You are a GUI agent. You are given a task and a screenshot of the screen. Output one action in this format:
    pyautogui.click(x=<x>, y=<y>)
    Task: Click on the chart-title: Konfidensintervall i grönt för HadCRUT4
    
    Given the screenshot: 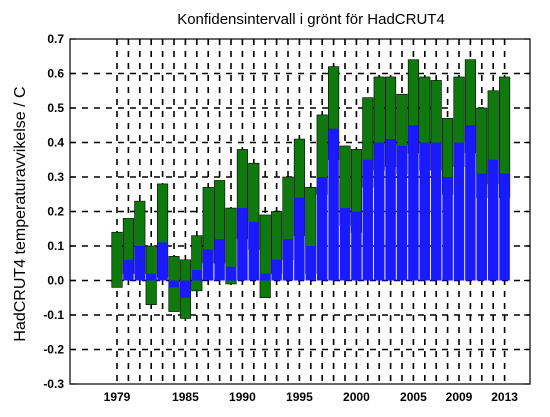 What is the action you would take?
    pyautogui.click(x=311, y=19)
    